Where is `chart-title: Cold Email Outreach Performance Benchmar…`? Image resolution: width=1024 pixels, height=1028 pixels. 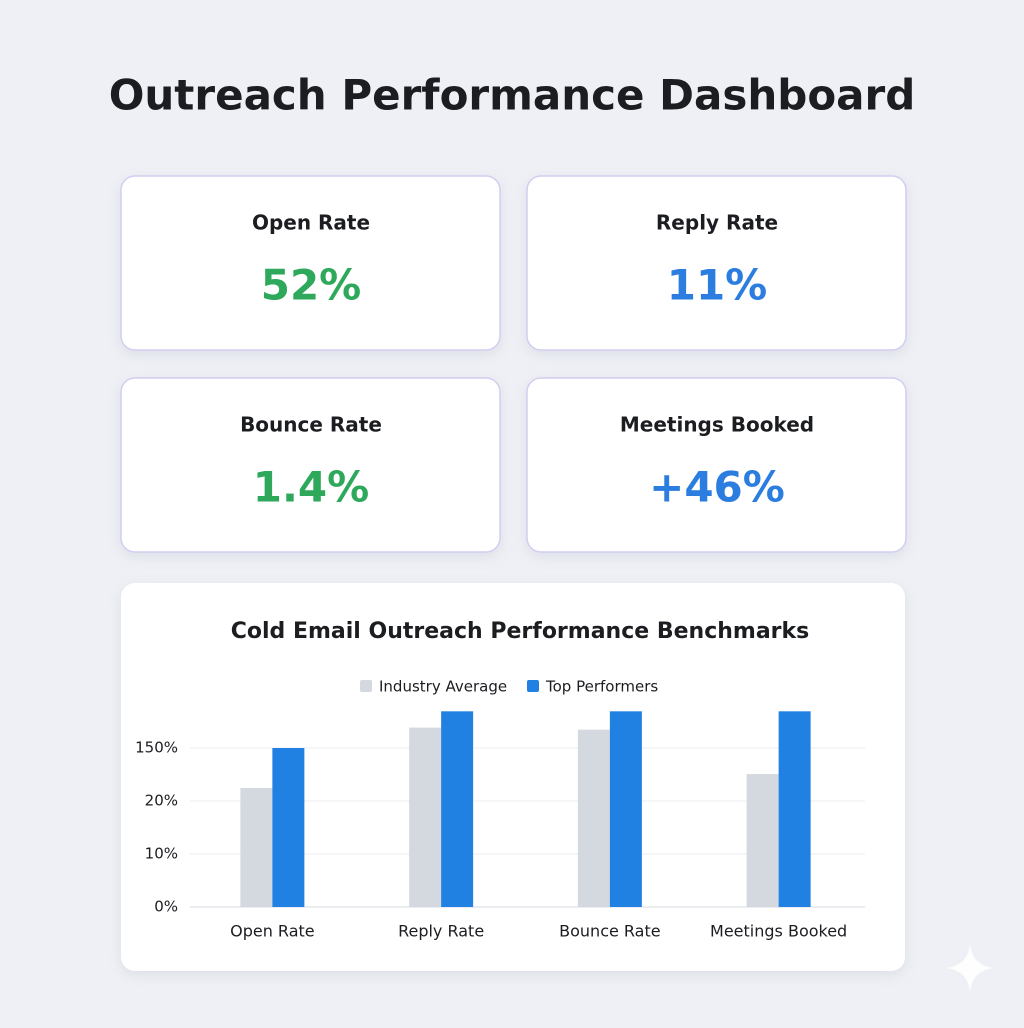
chart-title: Cold Email Outreach Performance Benchmar… is located at coordinates (520, 631).